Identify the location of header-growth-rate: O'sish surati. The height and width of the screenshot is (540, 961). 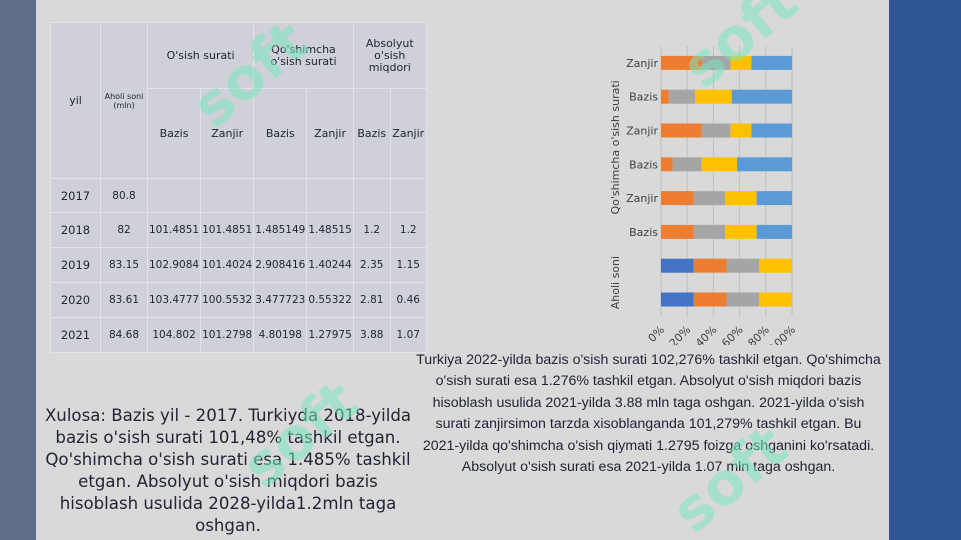
(200, 55).